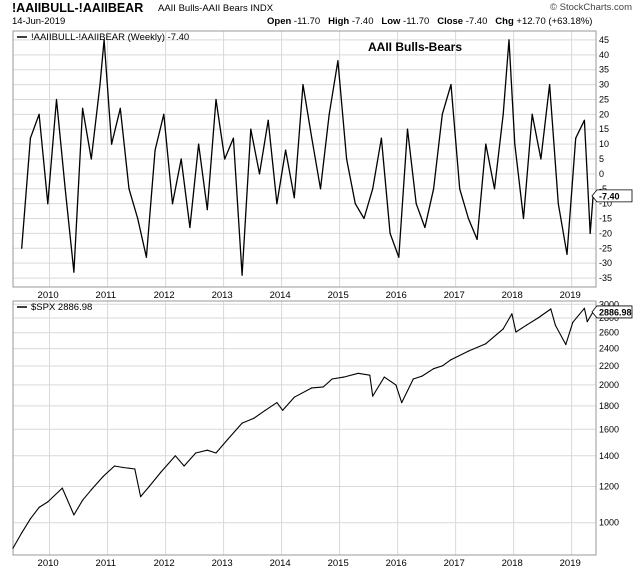 The image size is (640, 571). What do you see at coordinates (280, 563) in the screenshot?
I see `x-tick-label: 2014` at bounding box center [280, 563].